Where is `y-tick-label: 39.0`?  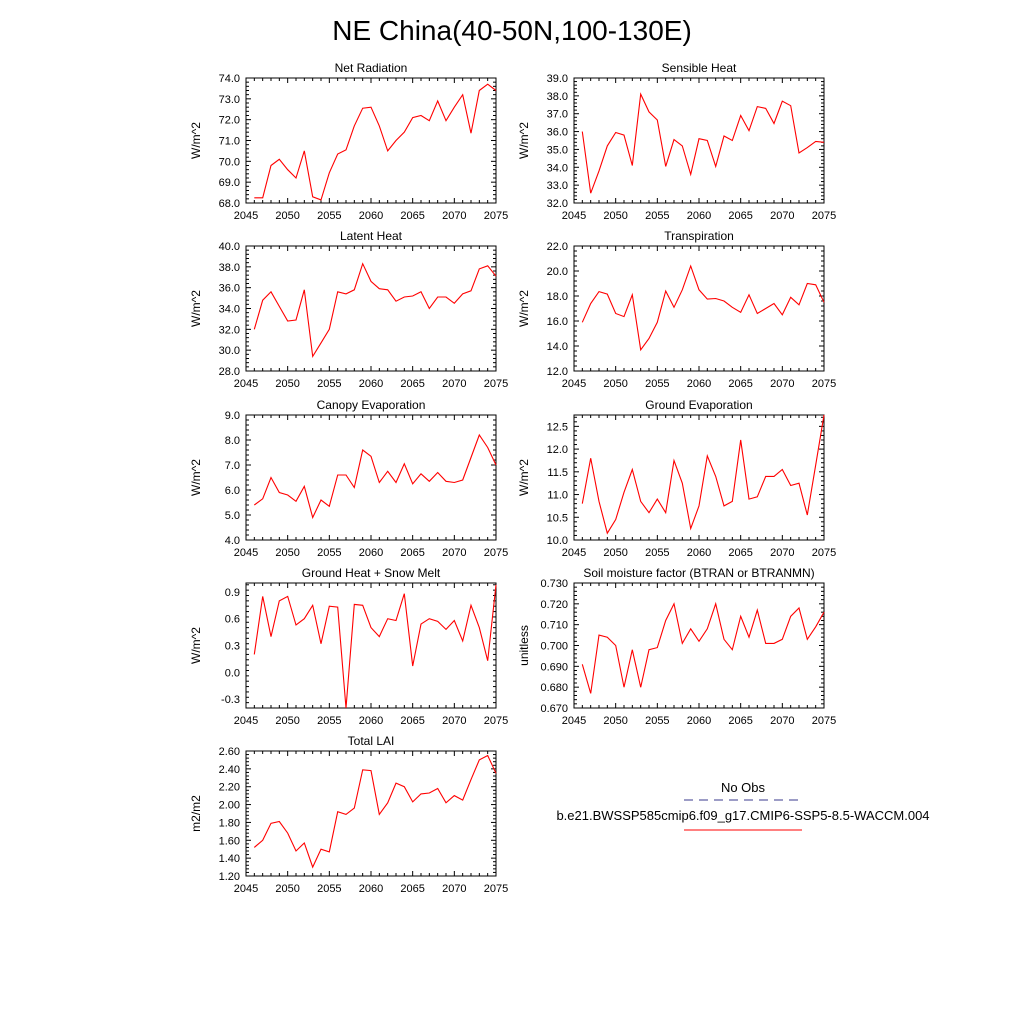 y-tick-label: 39.0 is located at coordinates (557, 79).